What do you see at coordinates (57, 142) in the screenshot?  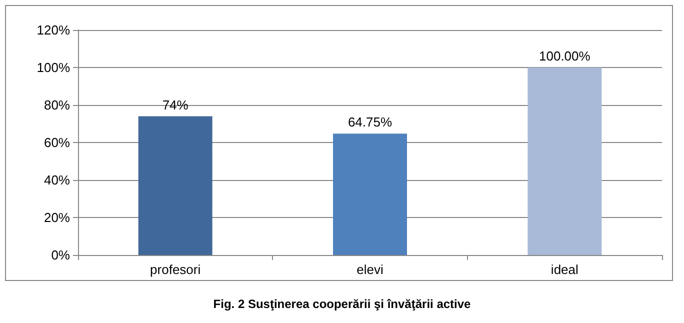 I see `y-tick-label: 60%` at bounding box center [57, 142].